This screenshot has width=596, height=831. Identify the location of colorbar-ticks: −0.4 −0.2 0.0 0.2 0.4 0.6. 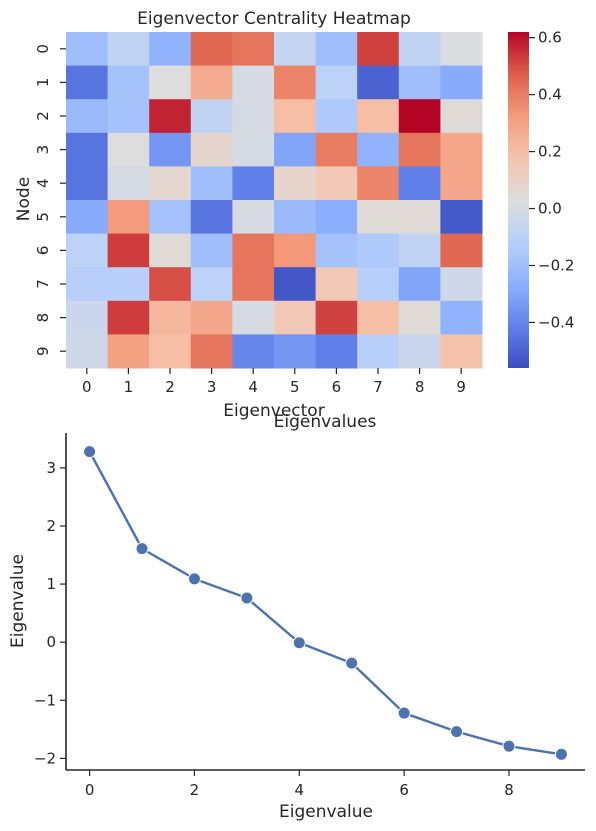
(551, 180).